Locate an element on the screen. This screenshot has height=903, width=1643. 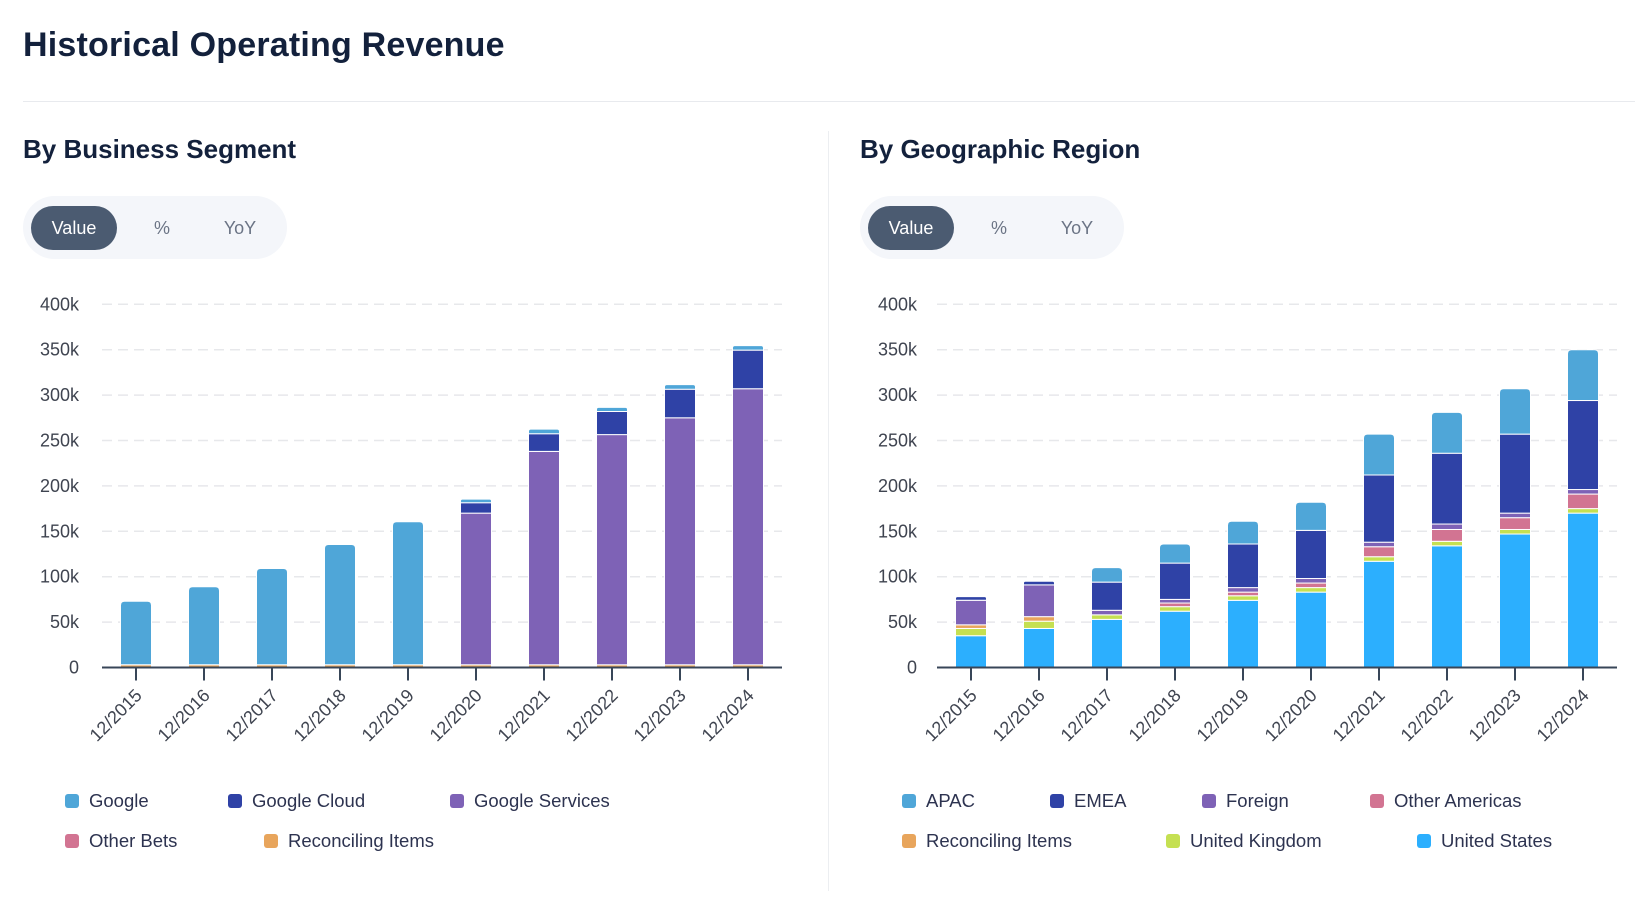
legend-item-other-bets: Other Bets is located at coordinates (121, 841).